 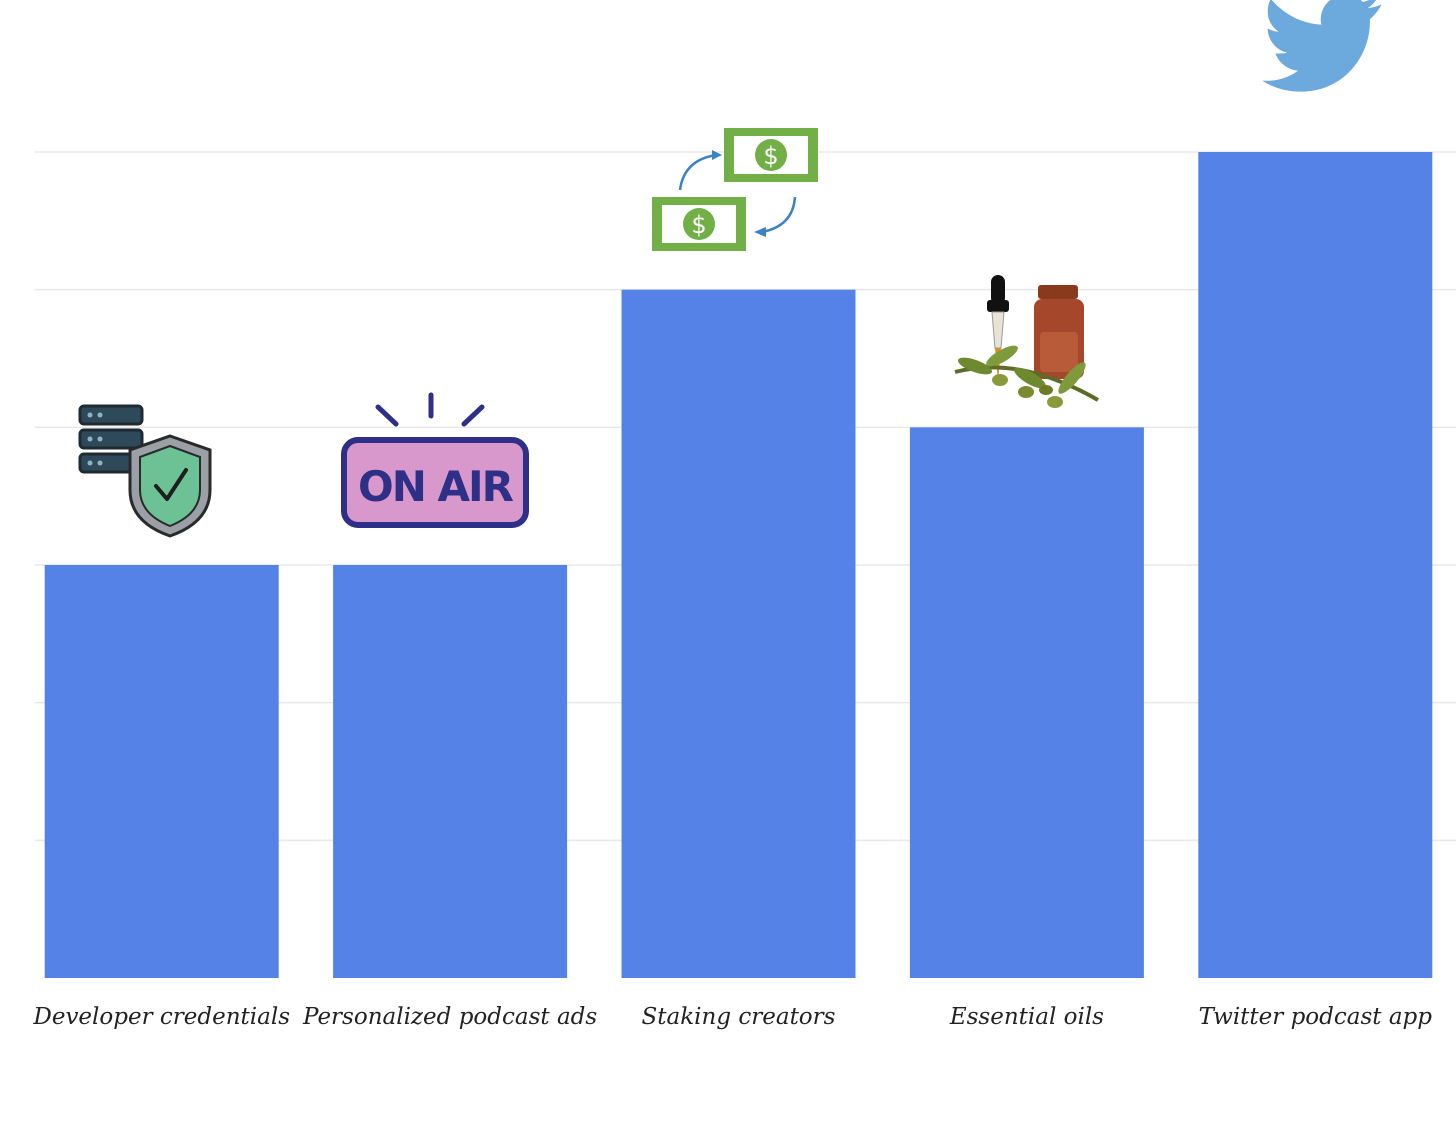 What do you see at coordinates (1322, 46) in the screenshot?
I see `twitter-bird-icon` at bounding box center [1322, 46].